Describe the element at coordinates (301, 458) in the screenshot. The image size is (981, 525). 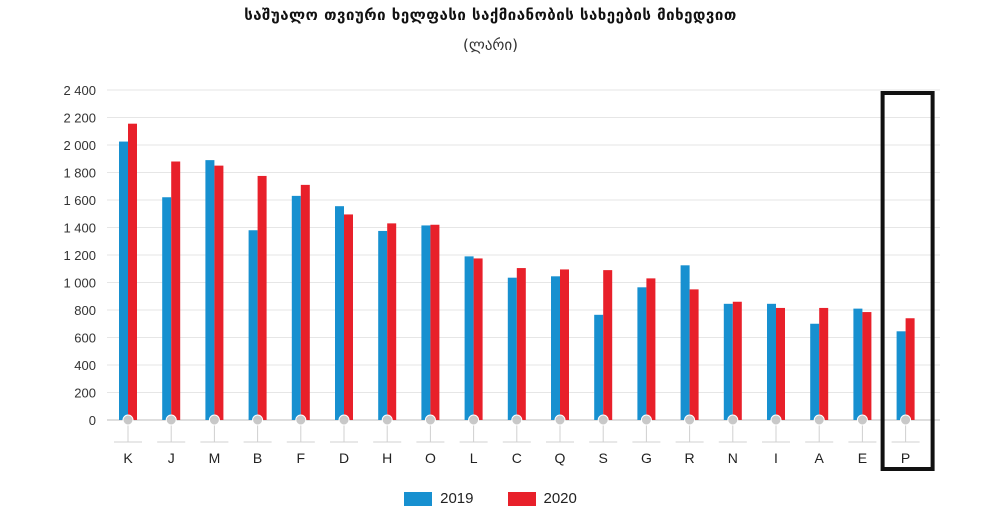
I see `x-category-label: F` at that location.